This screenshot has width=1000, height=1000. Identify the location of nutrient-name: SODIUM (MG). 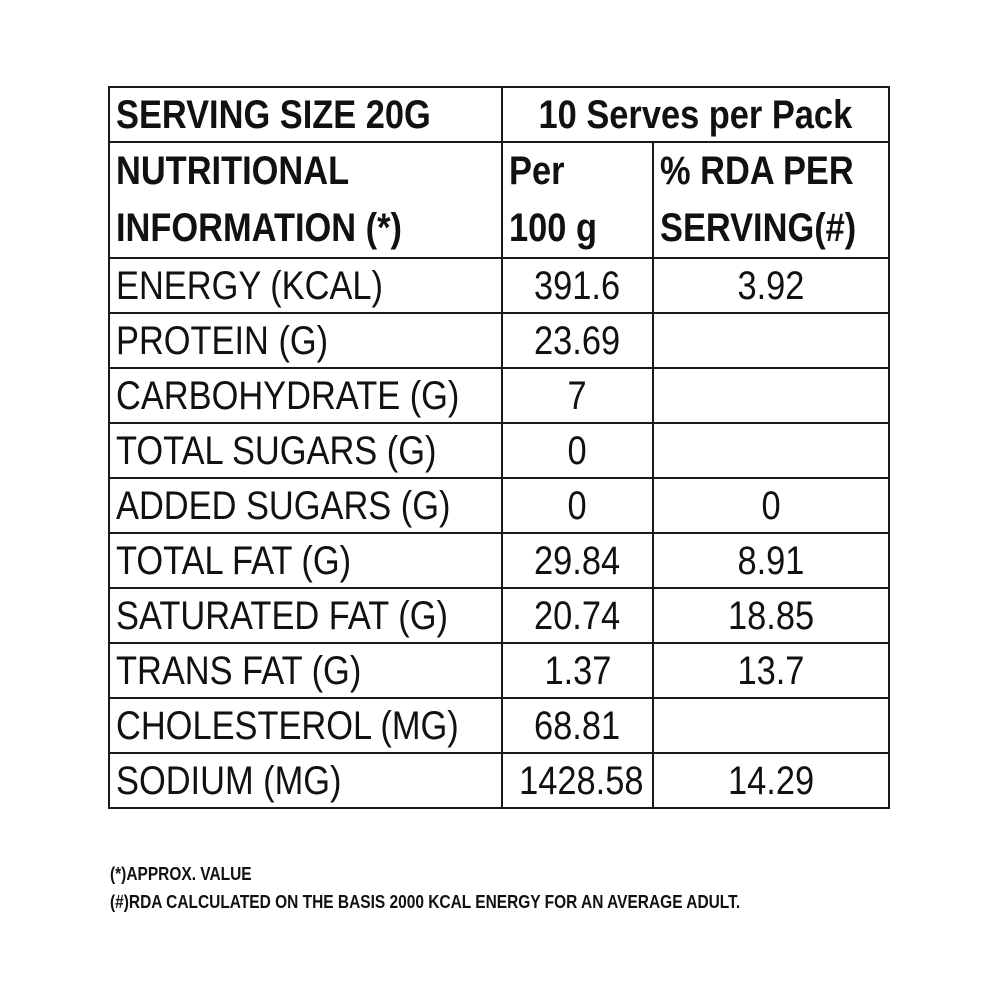
(229, 780).